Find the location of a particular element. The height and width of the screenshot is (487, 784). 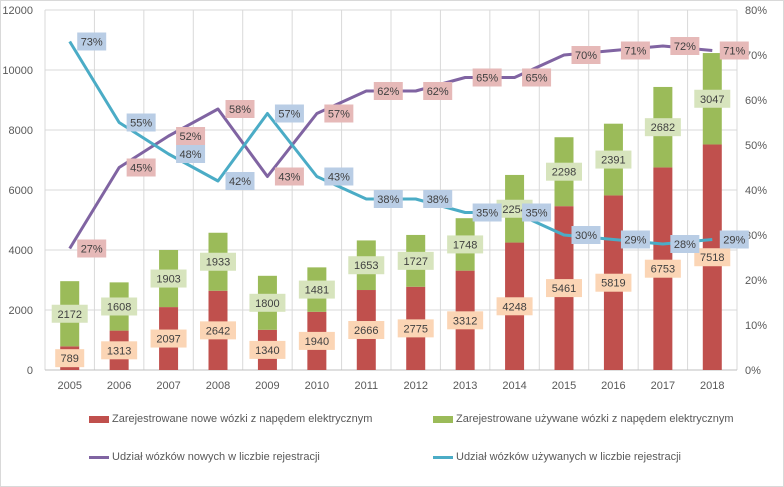

y-right-tick-label: 60% is located at coordinates (756, 101).